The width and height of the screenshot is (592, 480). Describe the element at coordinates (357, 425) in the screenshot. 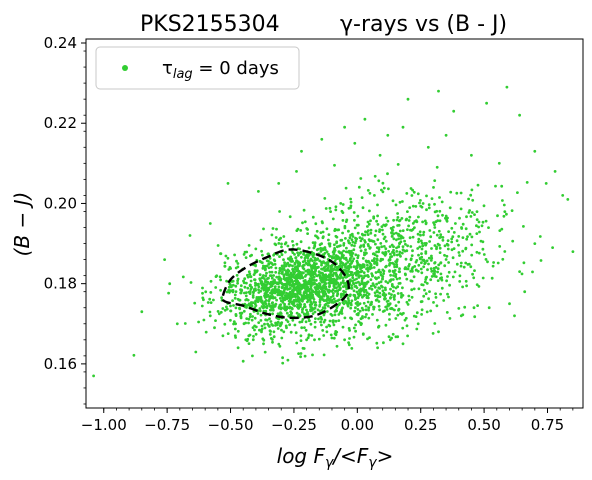

I see `x-tick-label: 0.00` at that location.